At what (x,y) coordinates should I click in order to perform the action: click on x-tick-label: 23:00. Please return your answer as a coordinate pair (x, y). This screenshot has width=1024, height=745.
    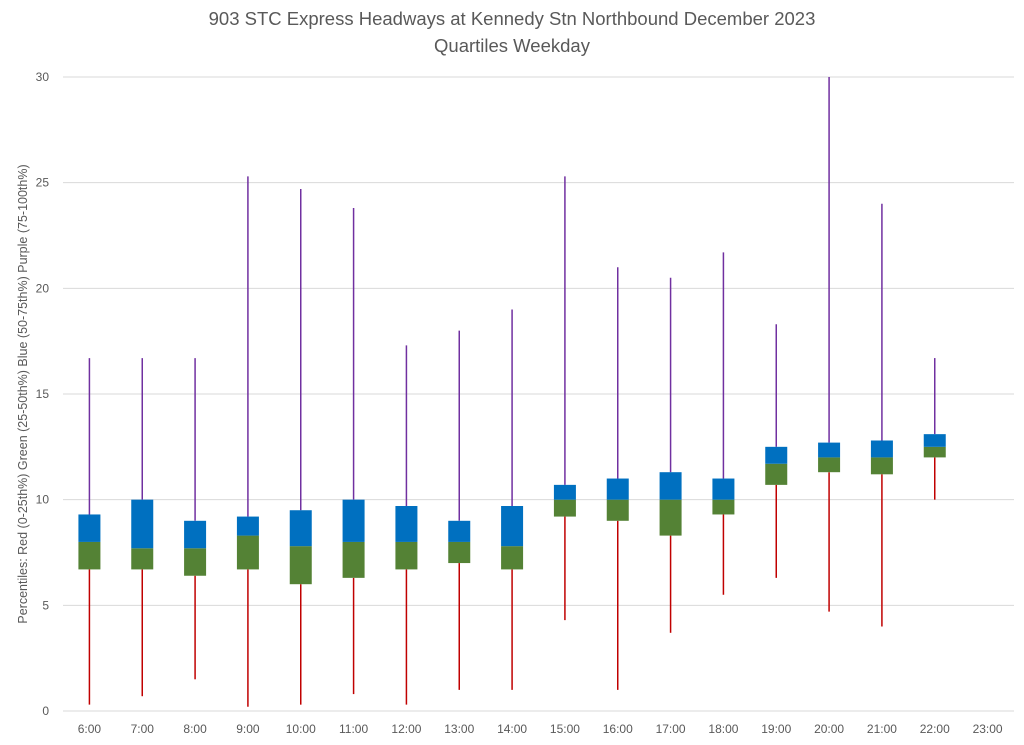
    Looking at the image, I should click on (988, 729).